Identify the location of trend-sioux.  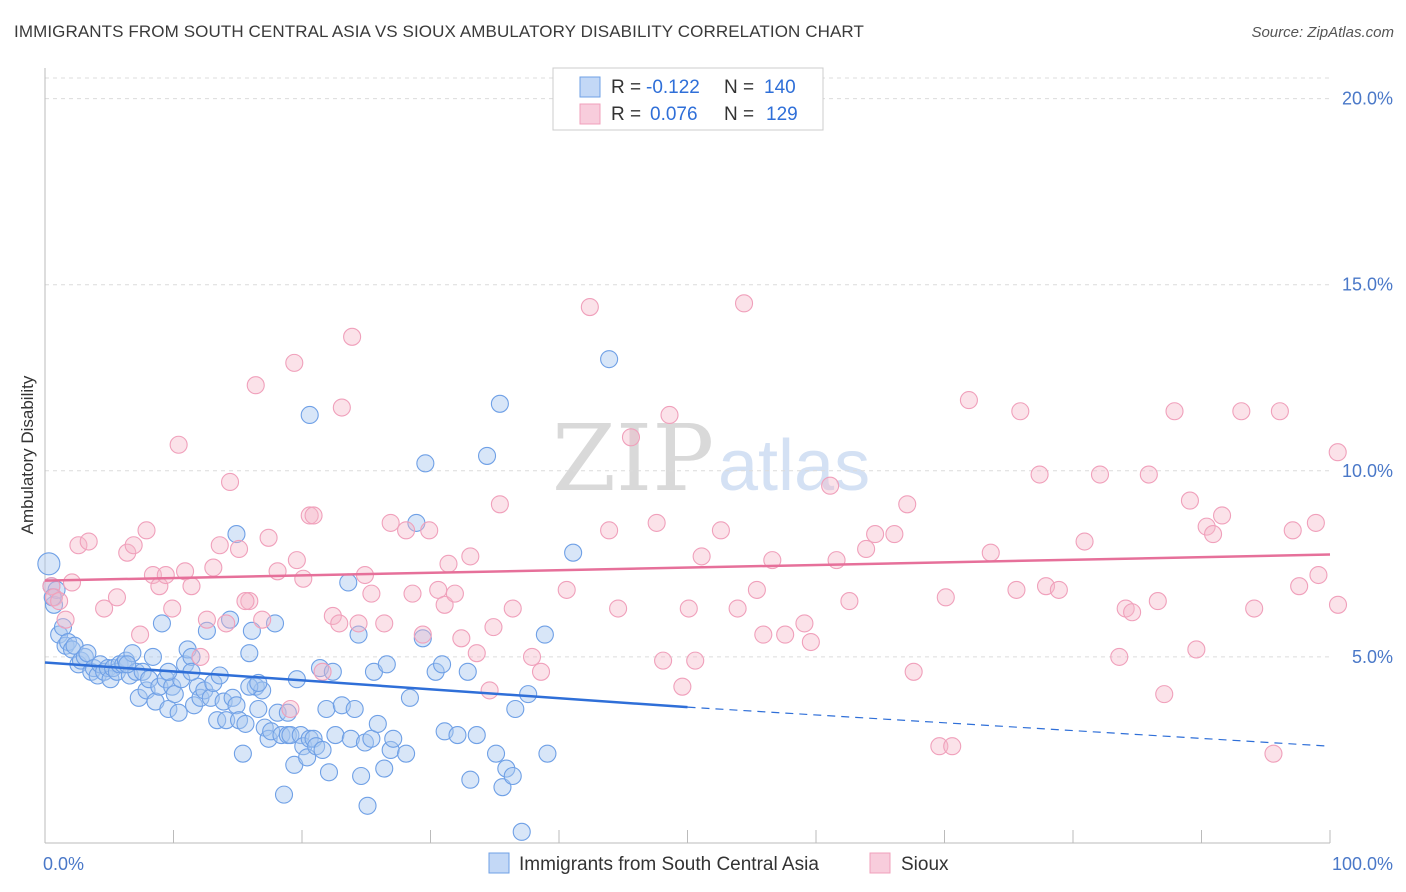
(687, 567).